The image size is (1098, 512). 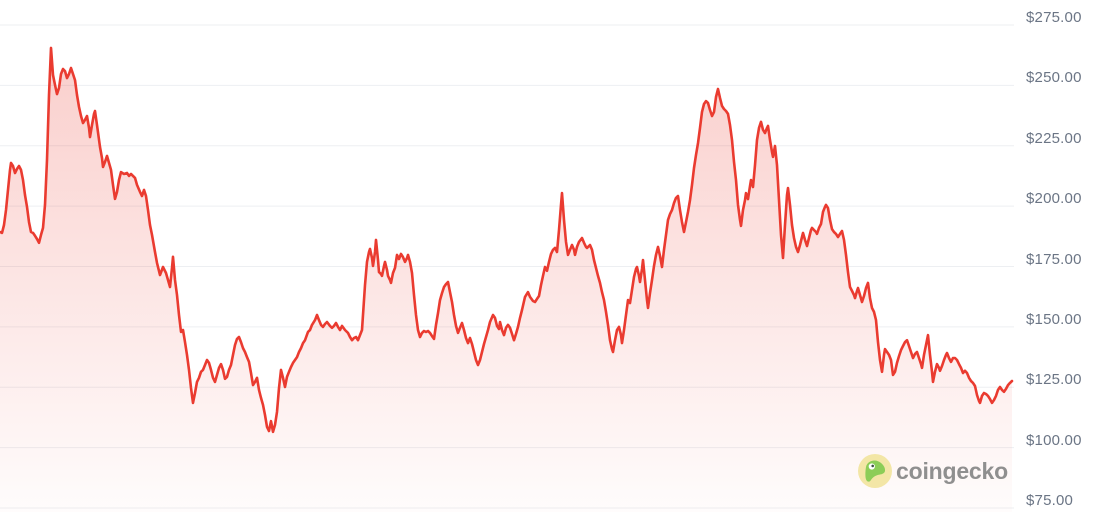 What do you see at coordinates (1054, 440) in the screenshot?
I see `y-axis-label: $100.00` at bounding box center [1054, 440].